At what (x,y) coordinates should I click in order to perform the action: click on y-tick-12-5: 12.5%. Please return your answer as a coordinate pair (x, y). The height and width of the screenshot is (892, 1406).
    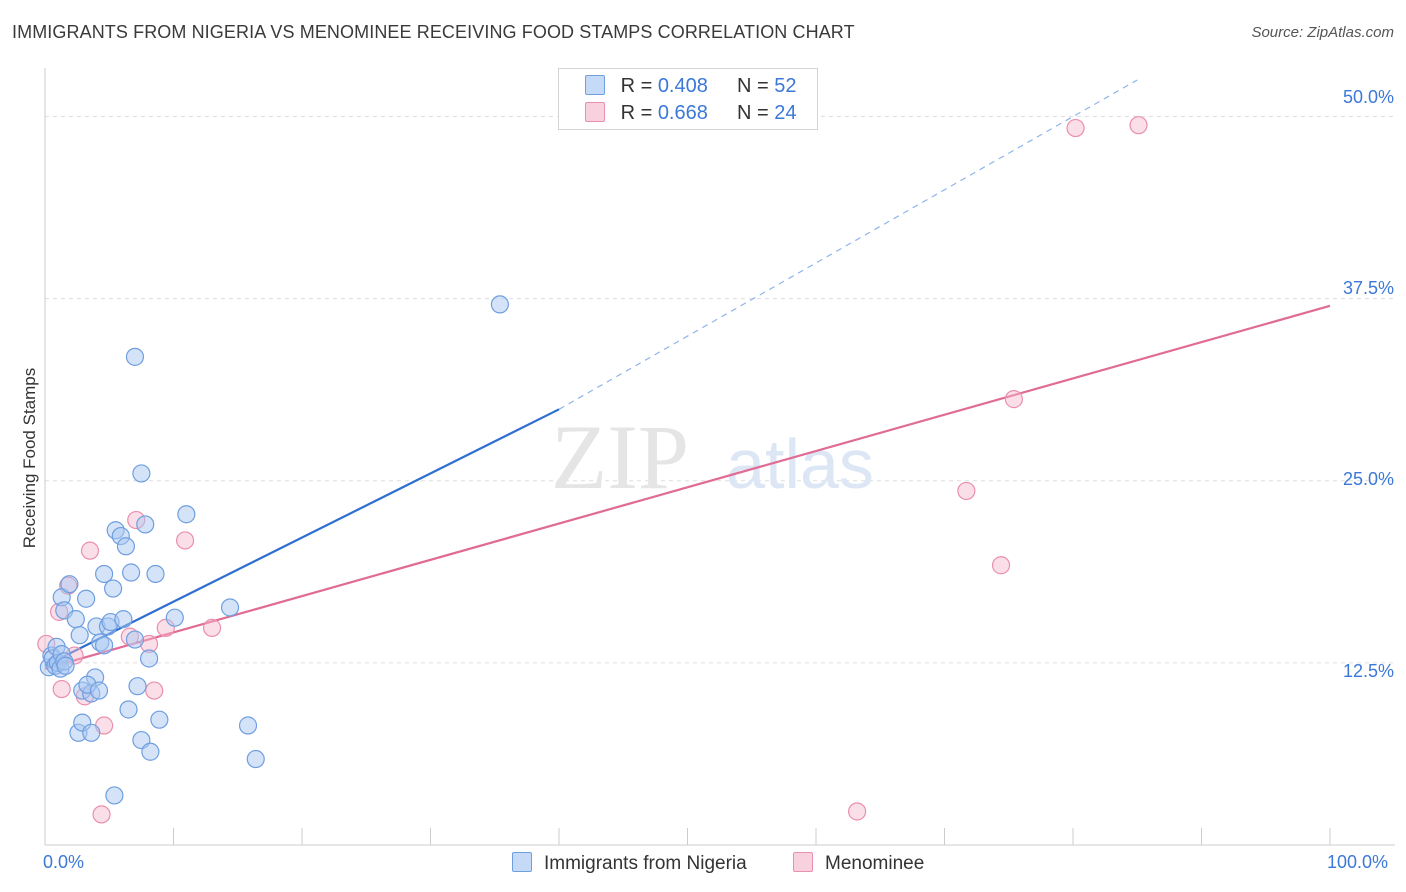
    Looking at the image, I should click on (1368, 671).